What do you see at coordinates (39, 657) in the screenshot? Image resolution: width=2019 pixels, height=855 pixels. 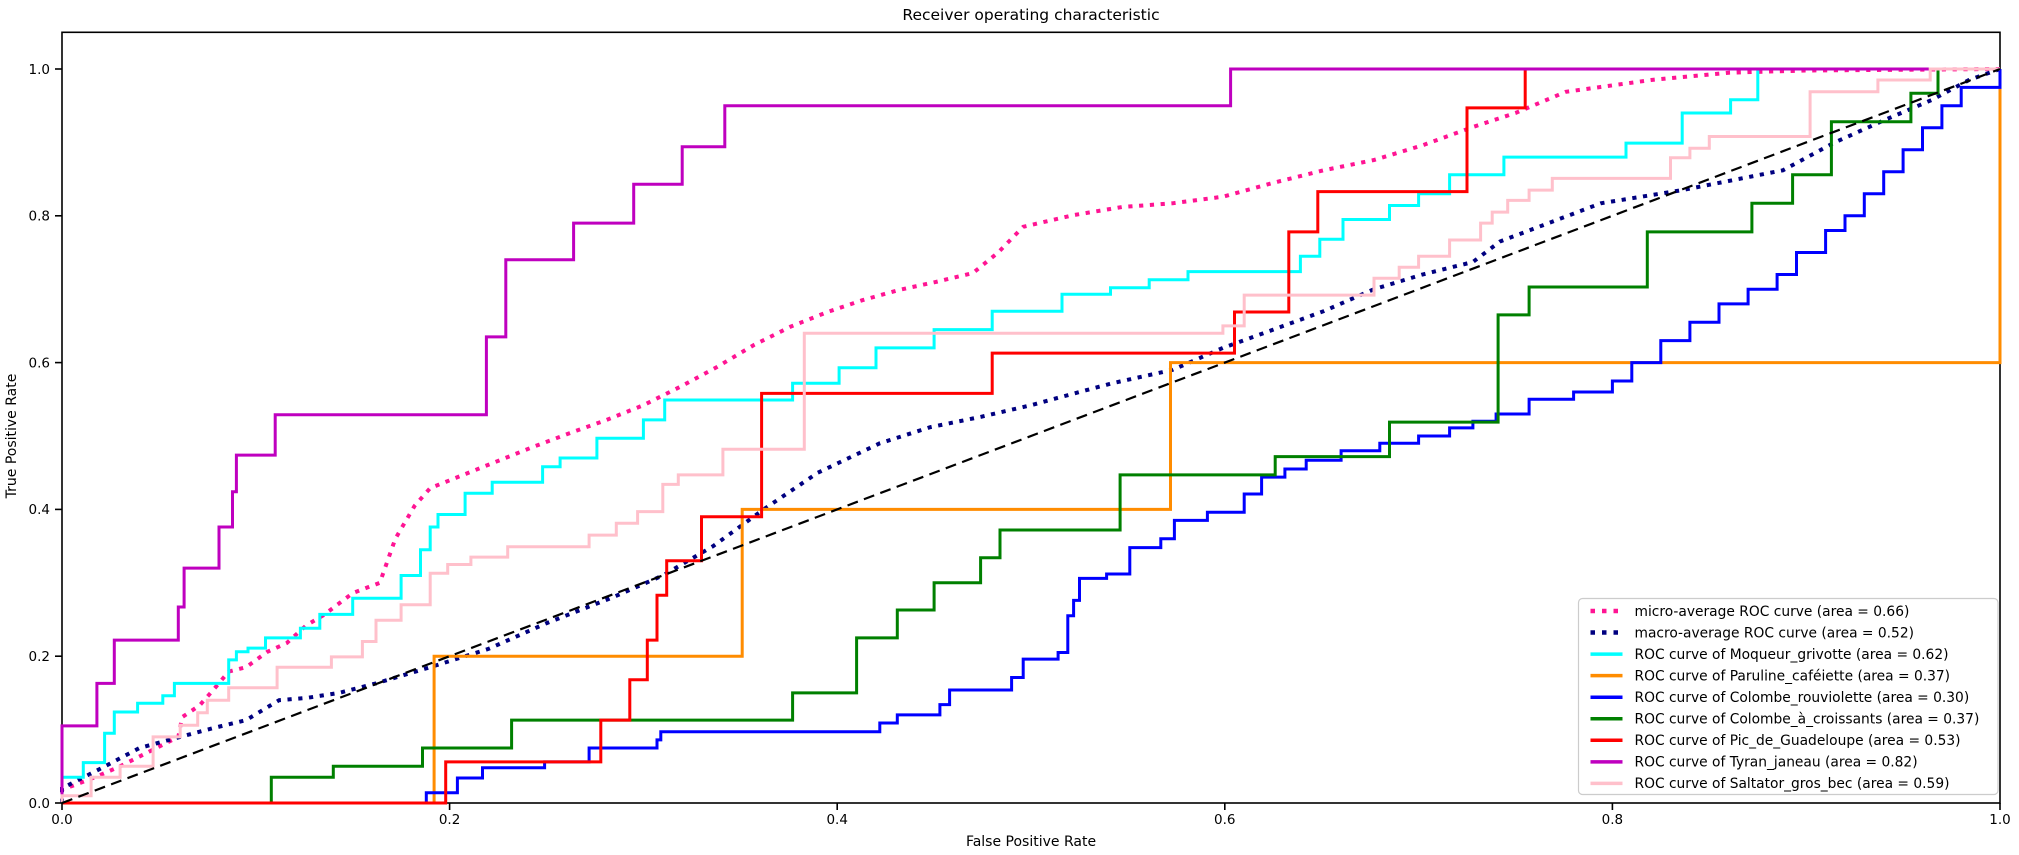 I see `y-tick-label: 0.2` at bounding box center [39, 657].